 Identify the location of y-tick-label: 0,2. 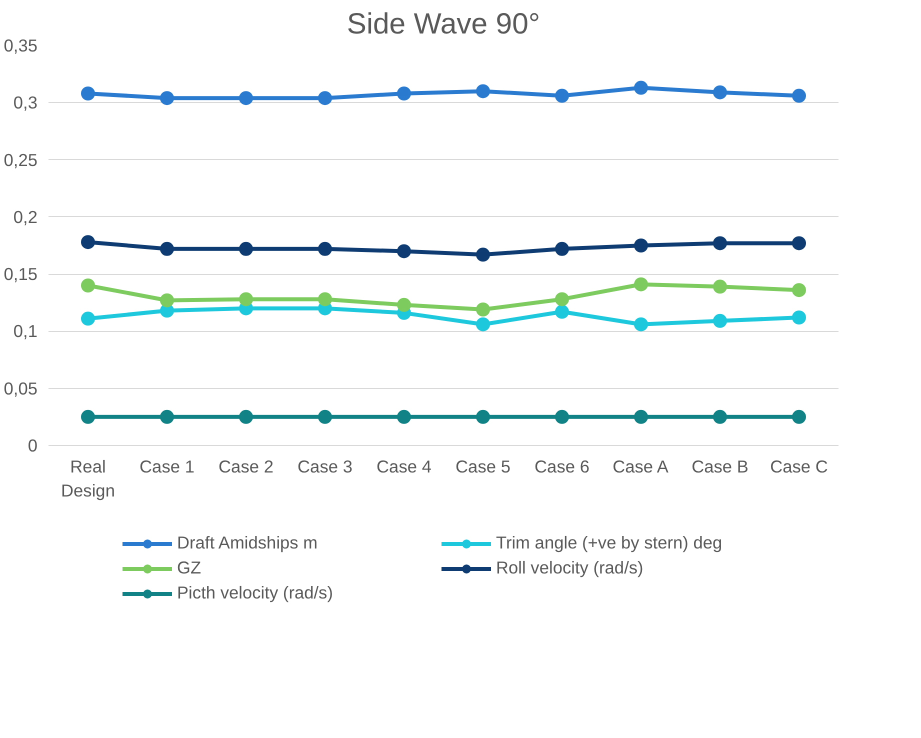
(25, 216).